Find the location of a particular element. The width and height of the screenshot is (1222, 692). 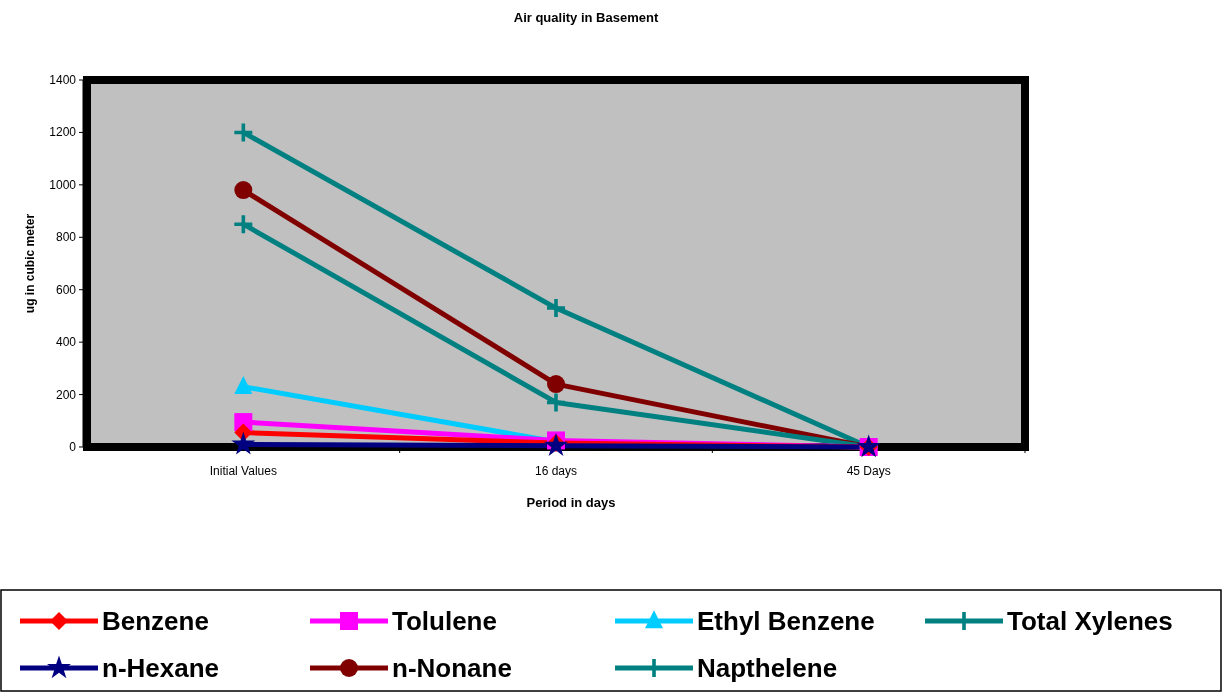

y-tick-label: 200 is located at coordinates (66, 394).